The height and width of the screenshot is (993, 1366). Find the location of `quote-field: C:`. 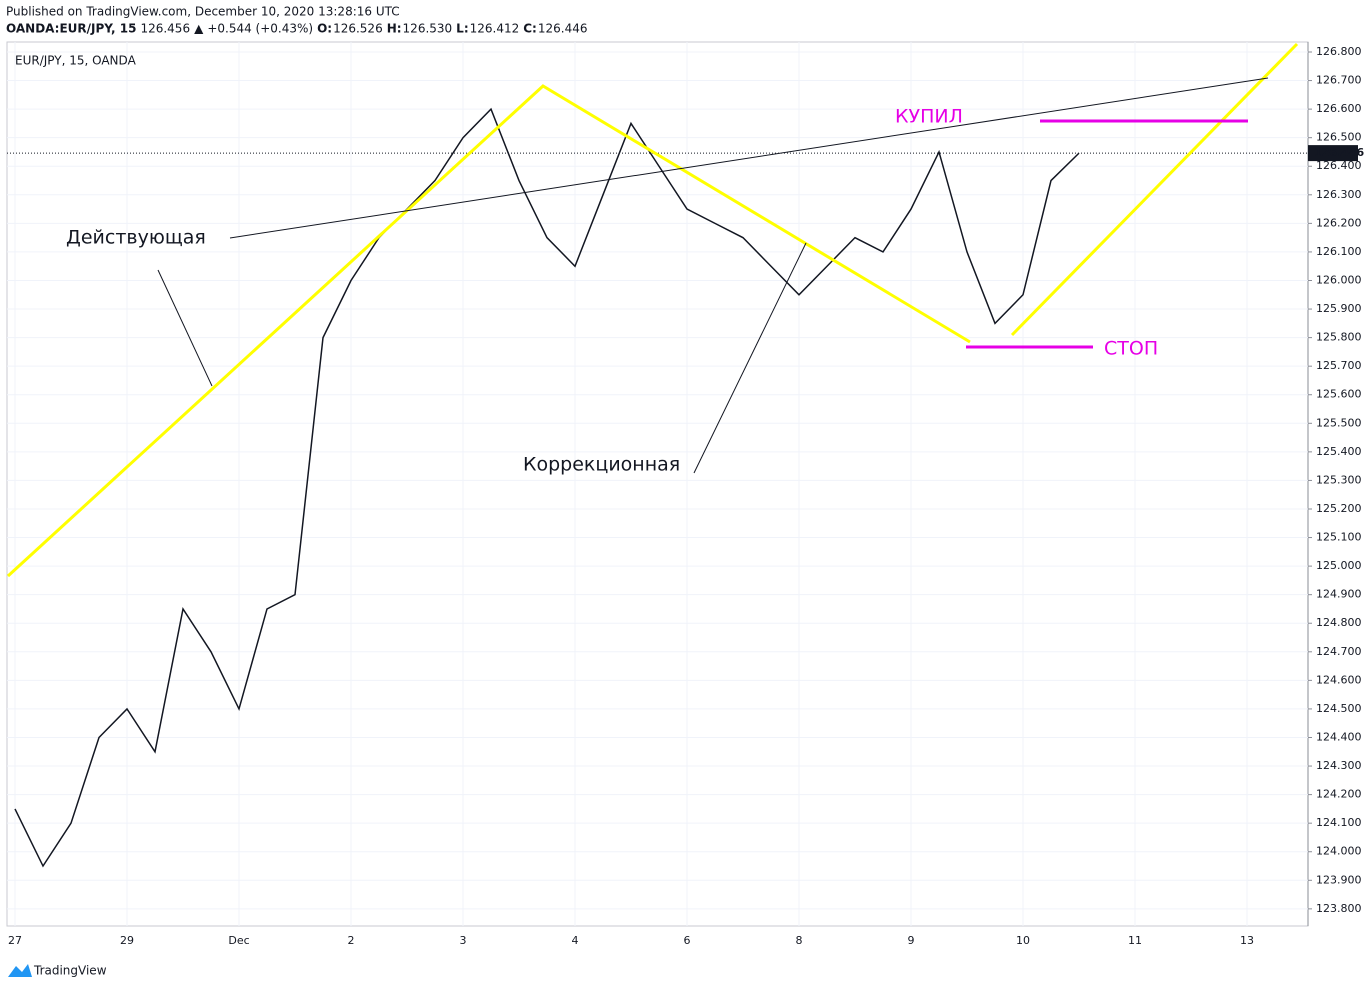

quote-field: C: is located at coordinates (530, 29).